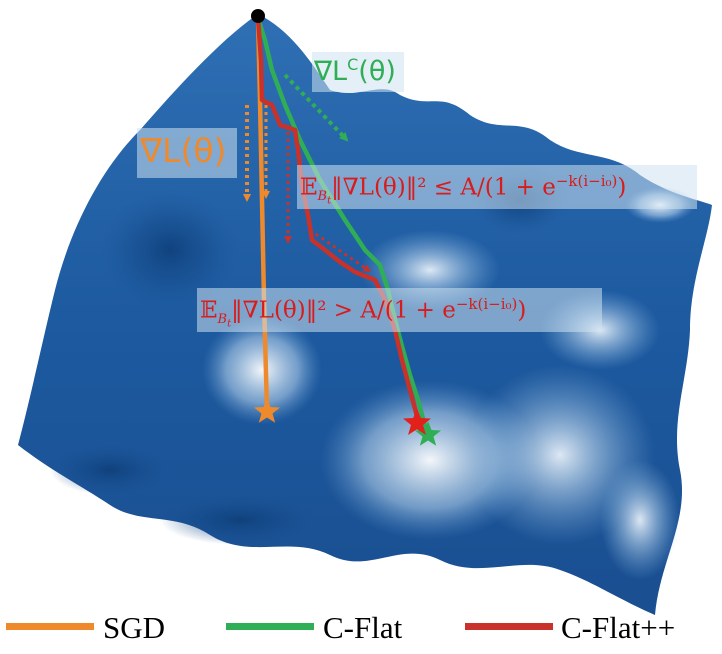 The width and height of the screenshot is (722, 654). I want to click on cflat-gradient-label: ∇LC(θ), so click(355, 71).